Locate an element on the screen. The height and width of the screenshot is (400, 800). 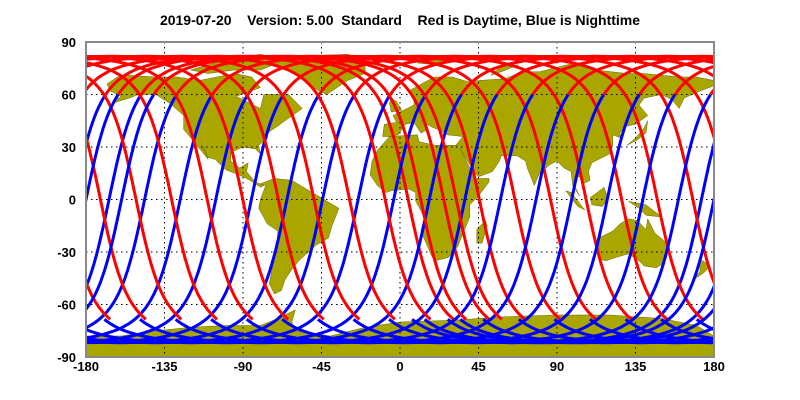
y-tick-label: 30 is located at coordinates (69, 147).